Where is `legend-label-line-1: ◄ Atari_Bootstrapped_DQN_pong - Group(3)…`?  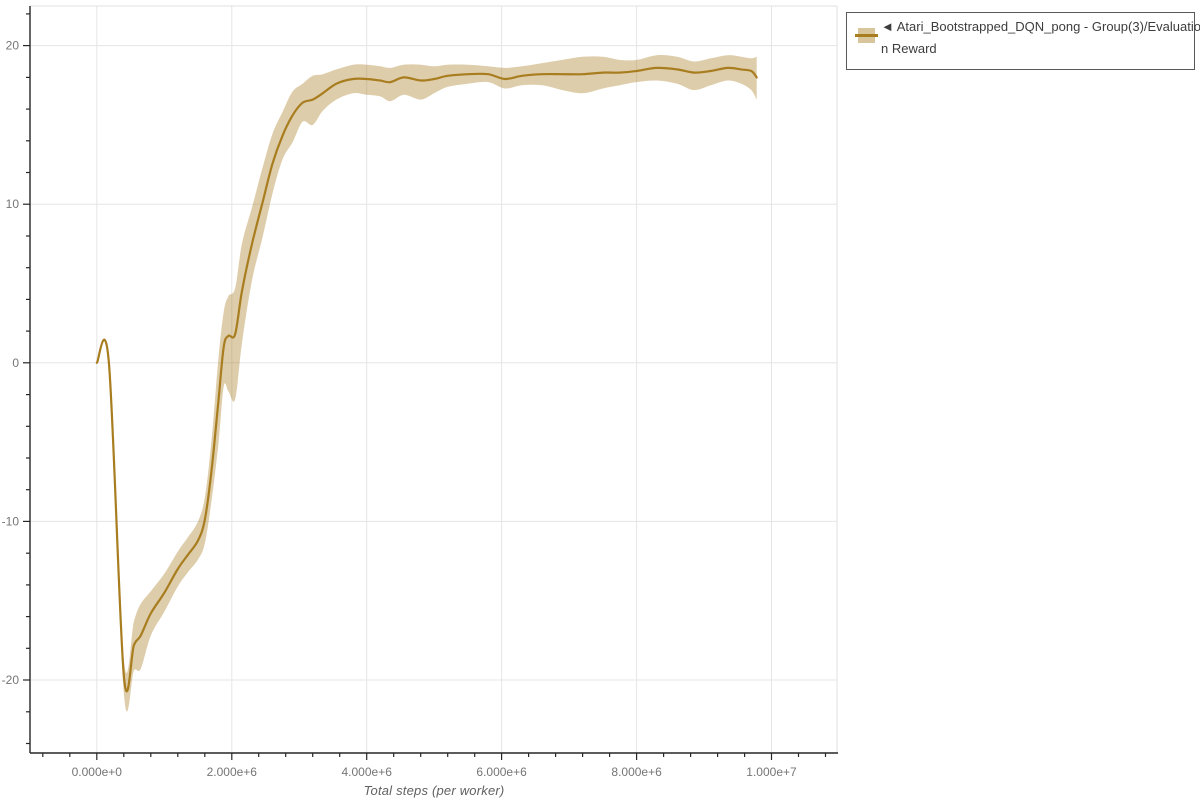 legend-label-line-1: ◄ Atari_Bootstrapped_DQN_pong - Group(3)… is located at coordinates (1040, 26).